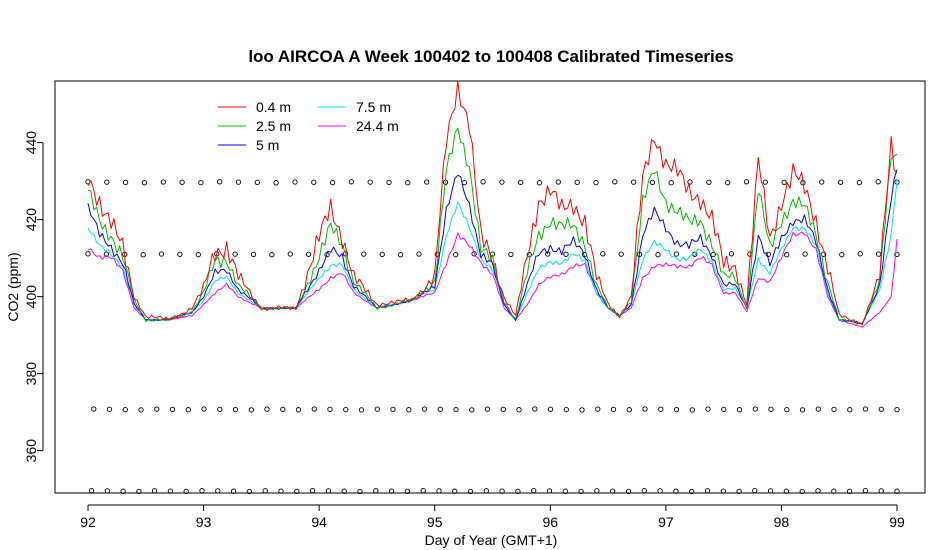  I want to click on y-tick-label: 440, so click(31, 143).